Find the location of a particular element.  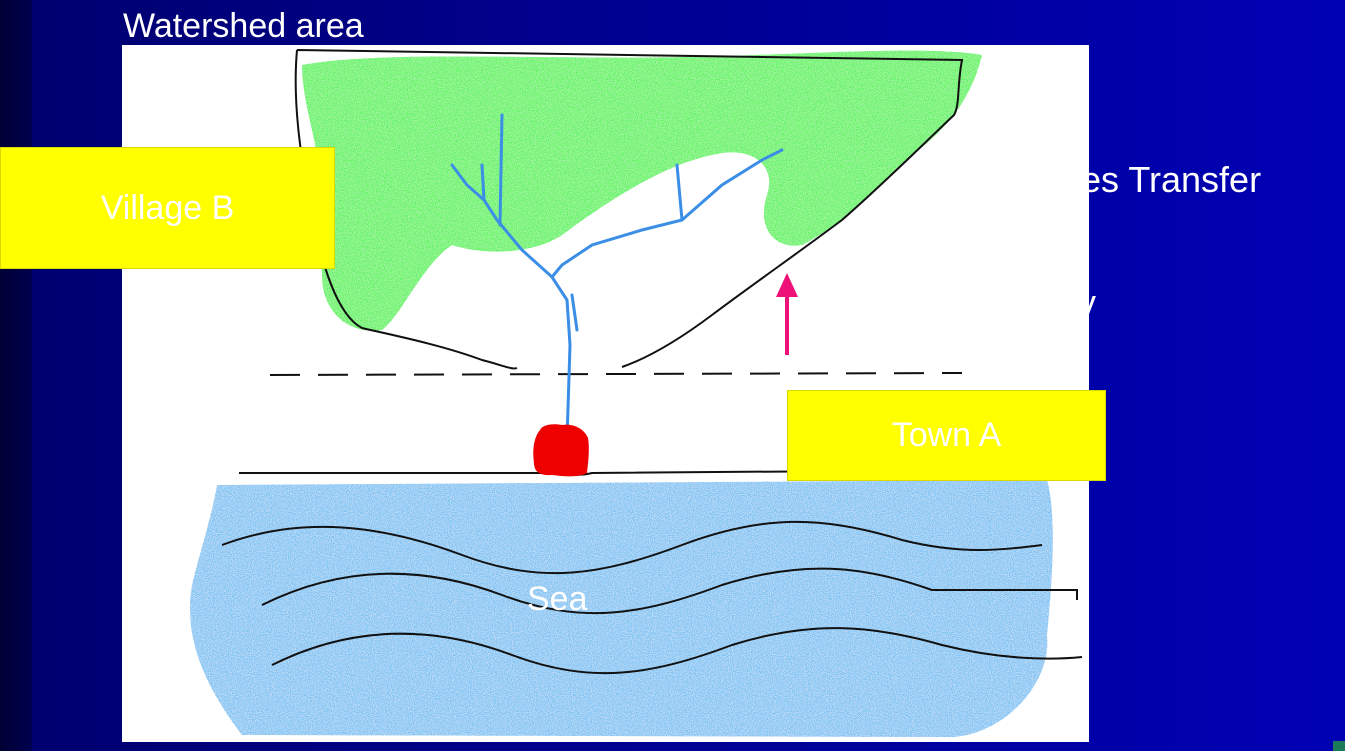

slide-title: Watershed area is located at coordinates (243, 26).